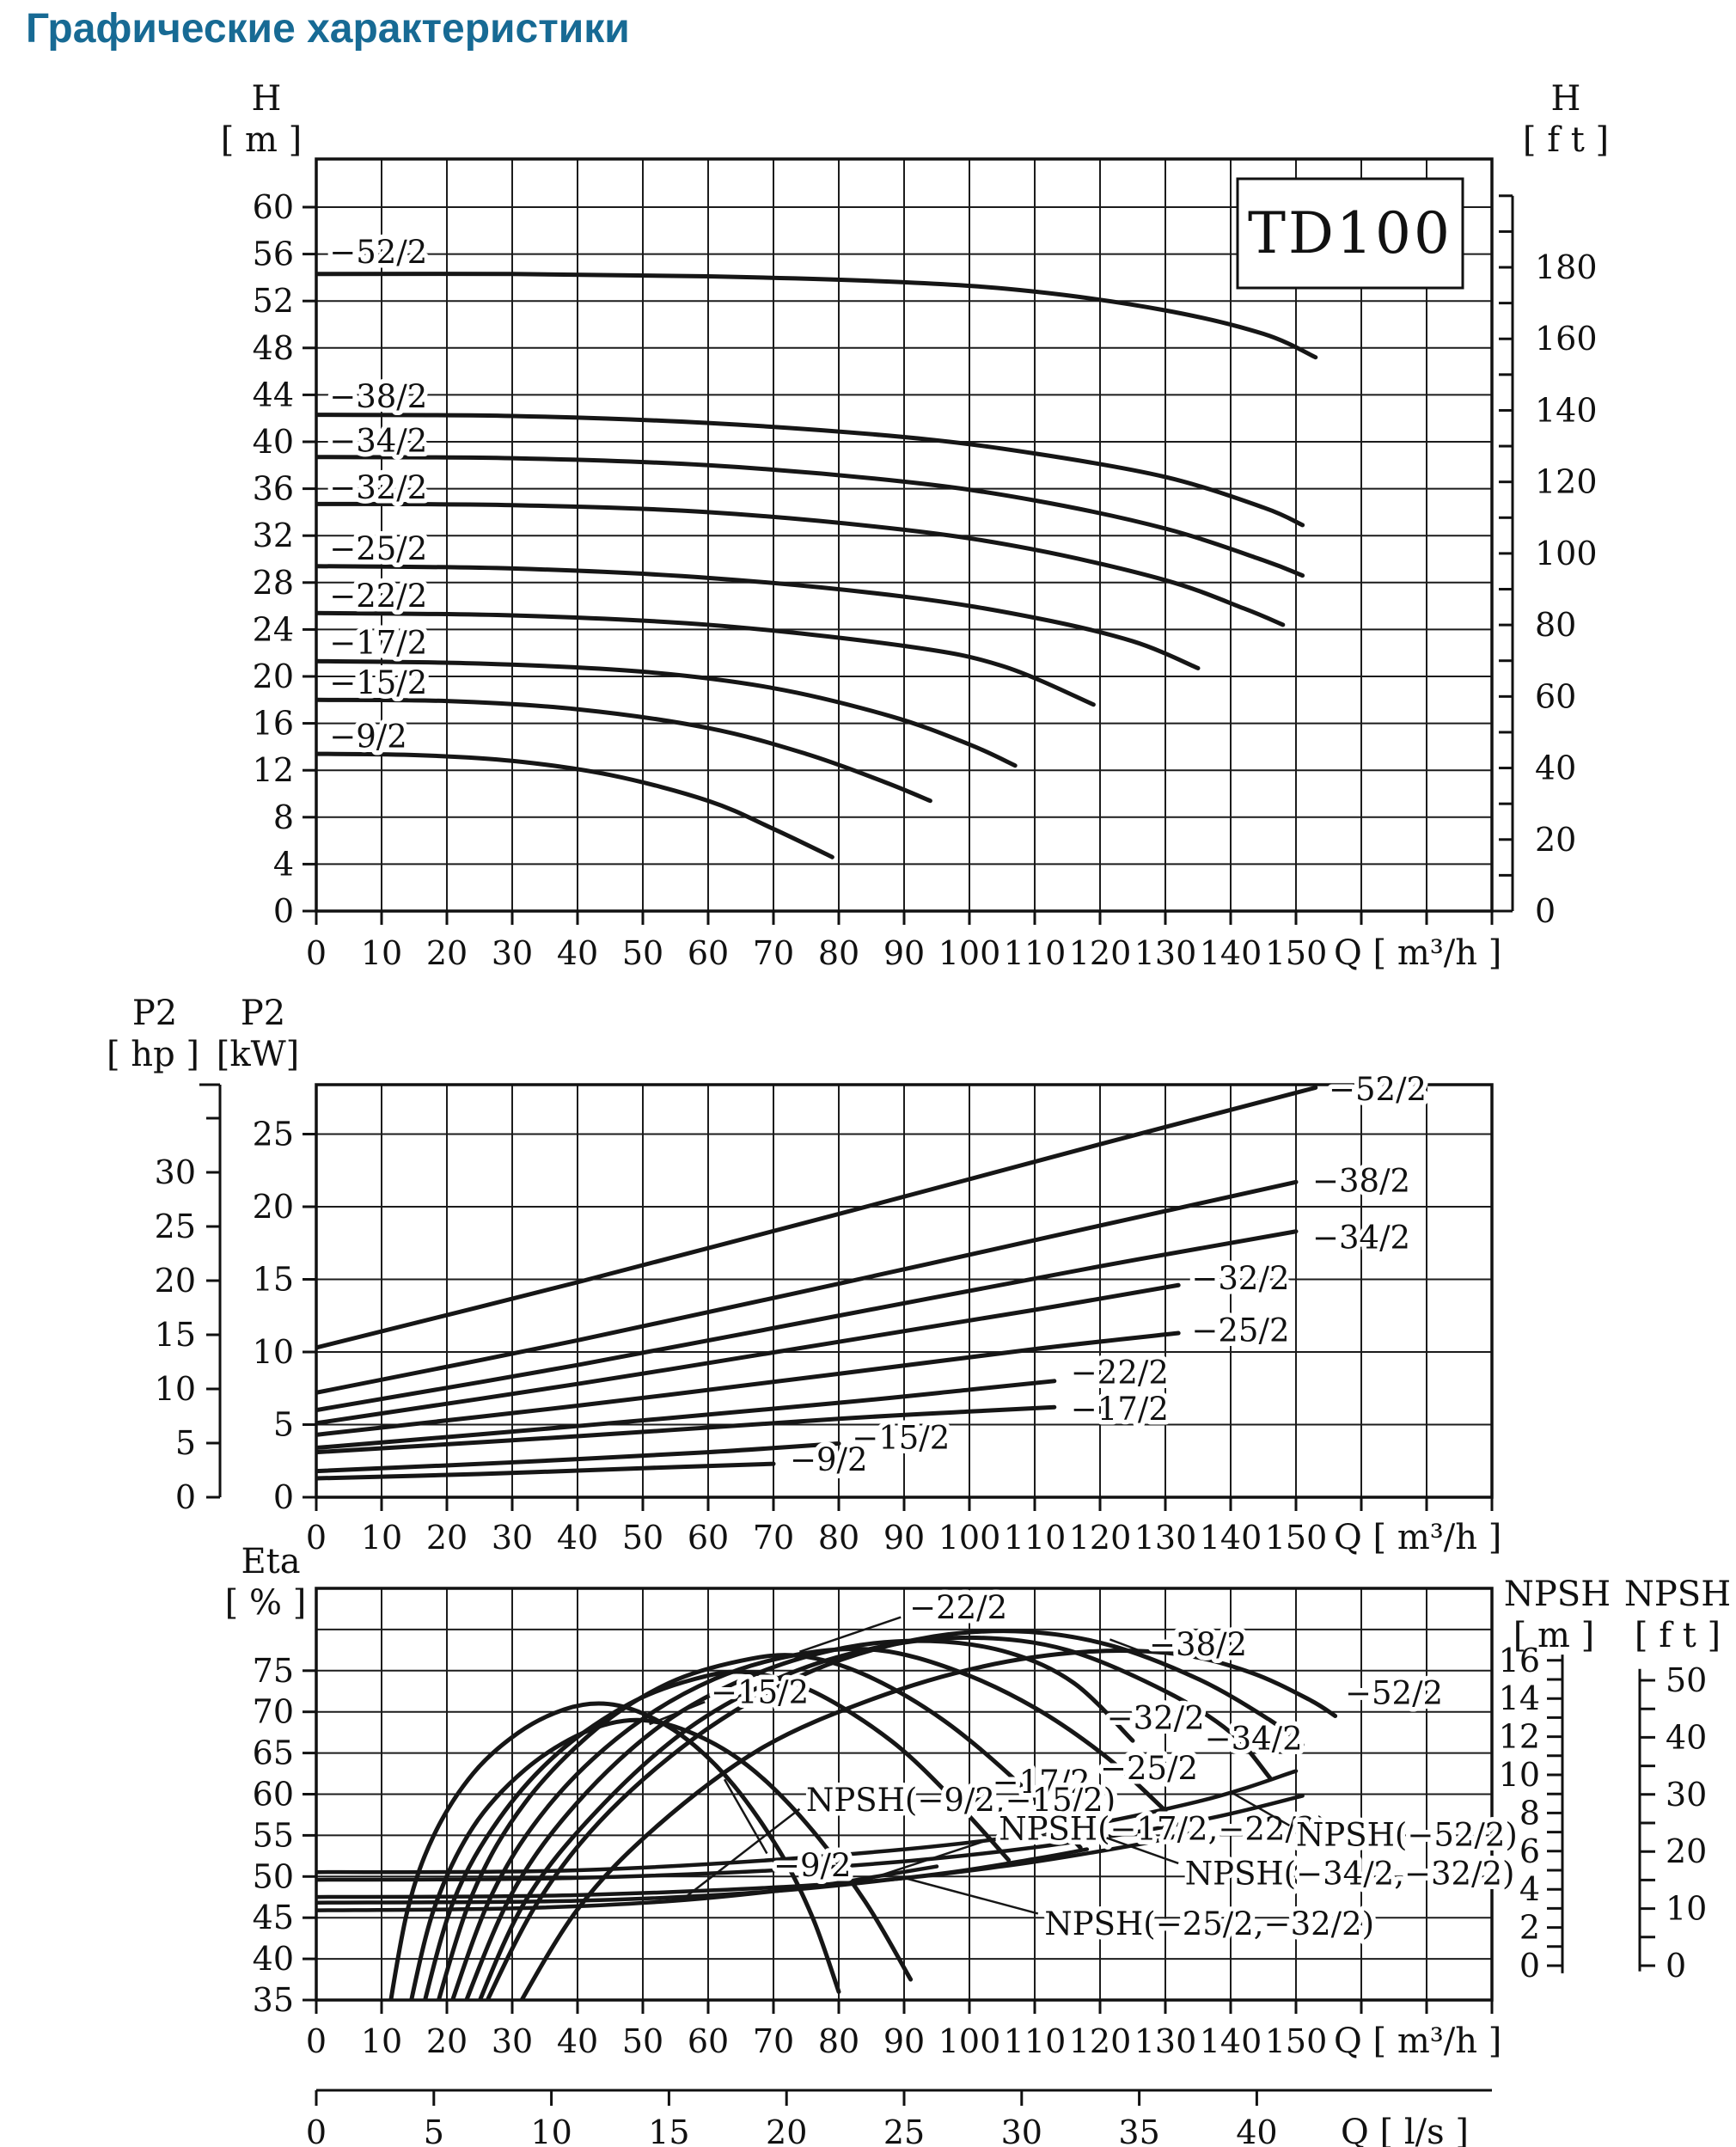 This screenshot has width=1736, height=2147. I want to click on x-tick-label: 40, so click(577, 953).